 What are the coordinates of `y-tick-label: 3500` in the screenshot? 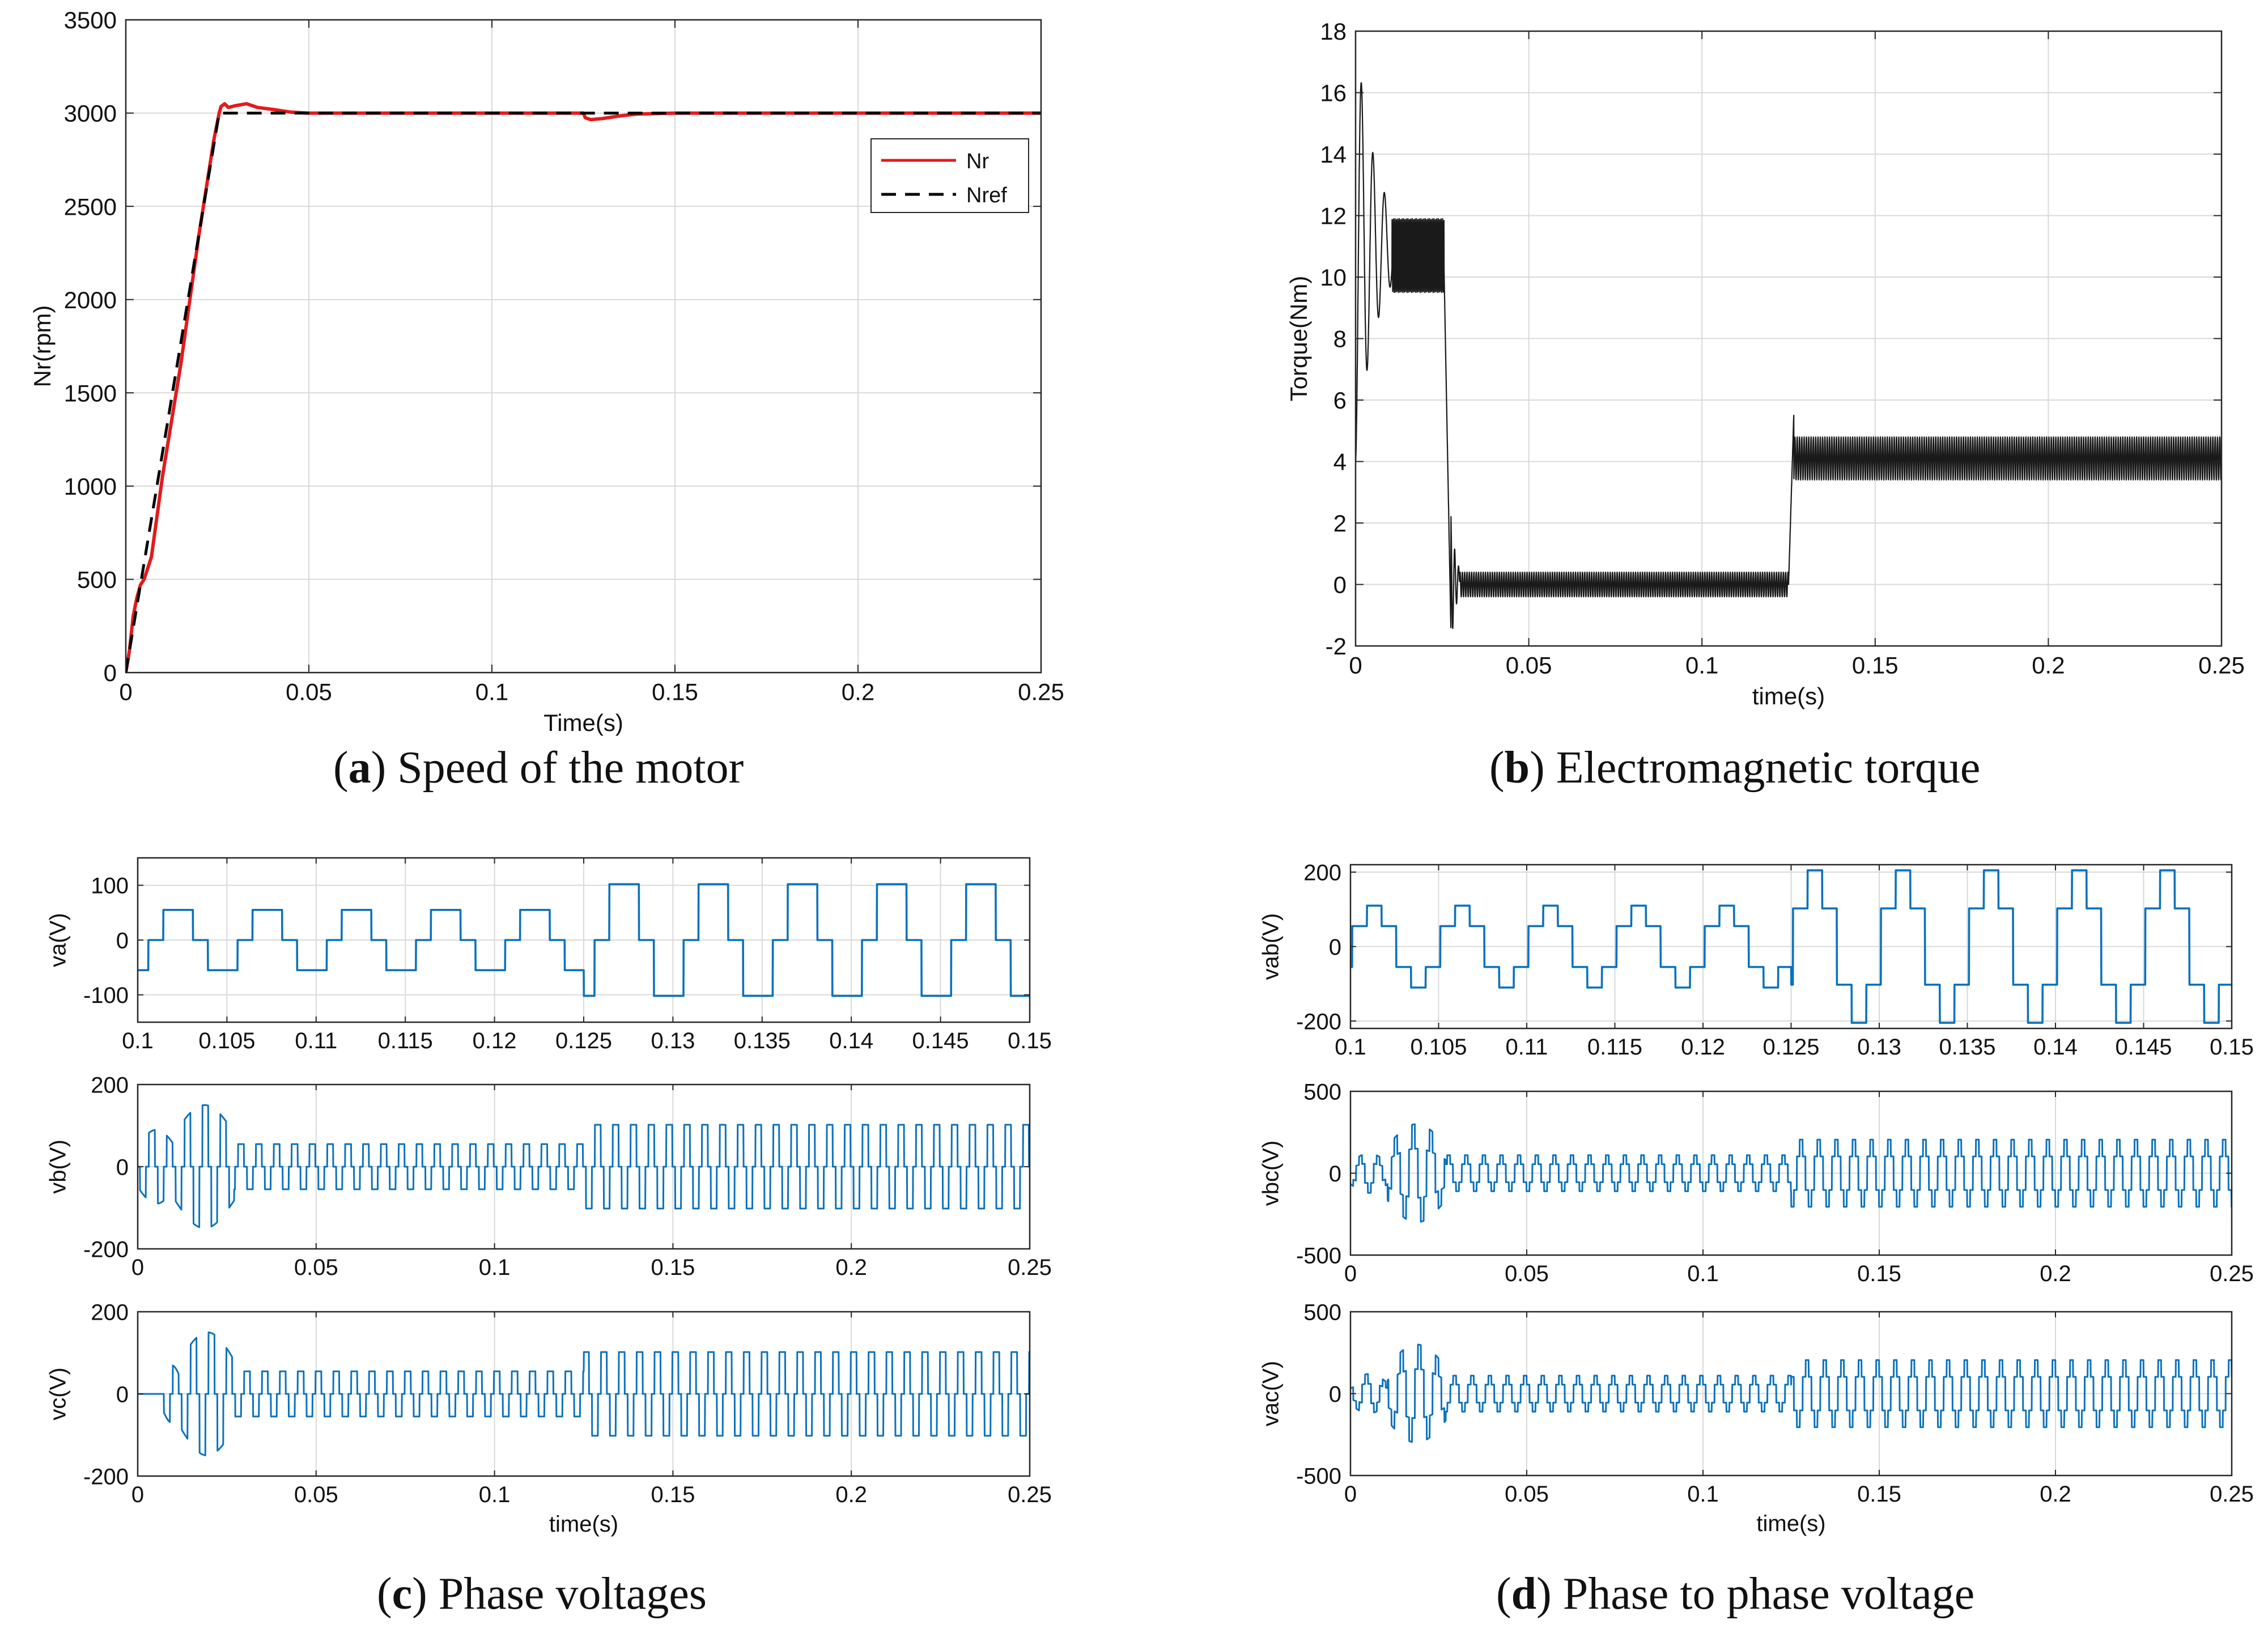 It's located at (91, 20).